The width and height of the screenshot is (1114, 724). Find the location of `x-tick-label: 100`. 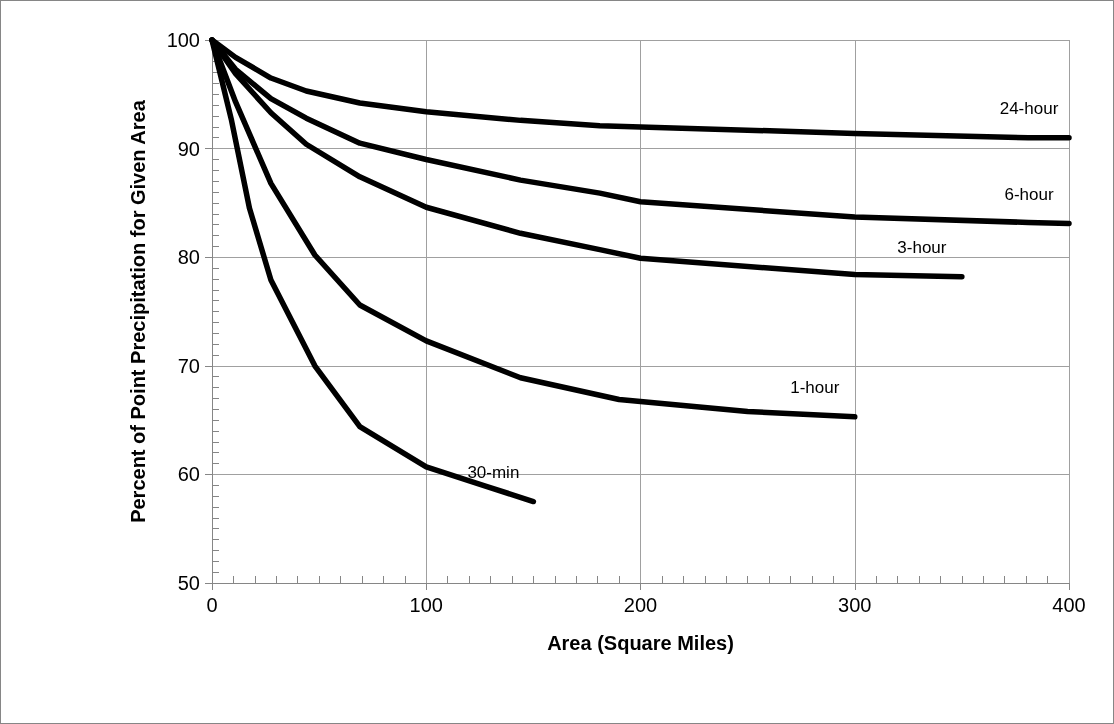

x-tick-label: 100 is located at coordinates (426, 605).